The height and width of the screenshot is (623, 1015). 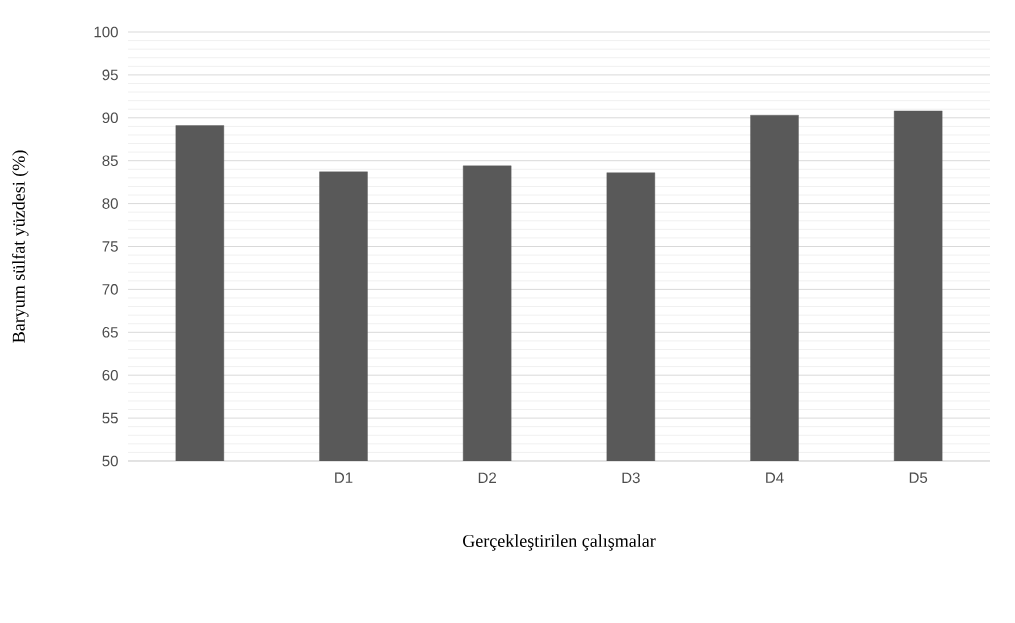 What do you see at coordinates (110, 332) in the screenshot?
I see `y-tick-label: 65` at bounding box center [110, 332].